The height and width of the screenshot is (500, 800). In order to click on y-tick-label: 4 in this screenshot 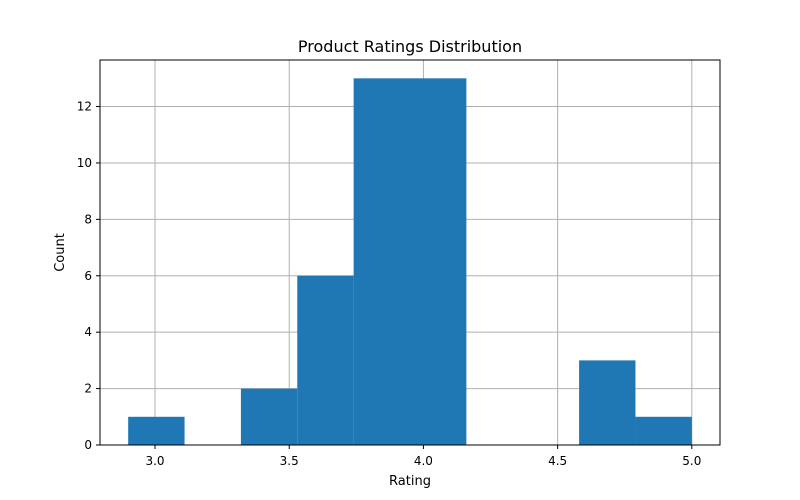, I will do `click(88, 332)`.